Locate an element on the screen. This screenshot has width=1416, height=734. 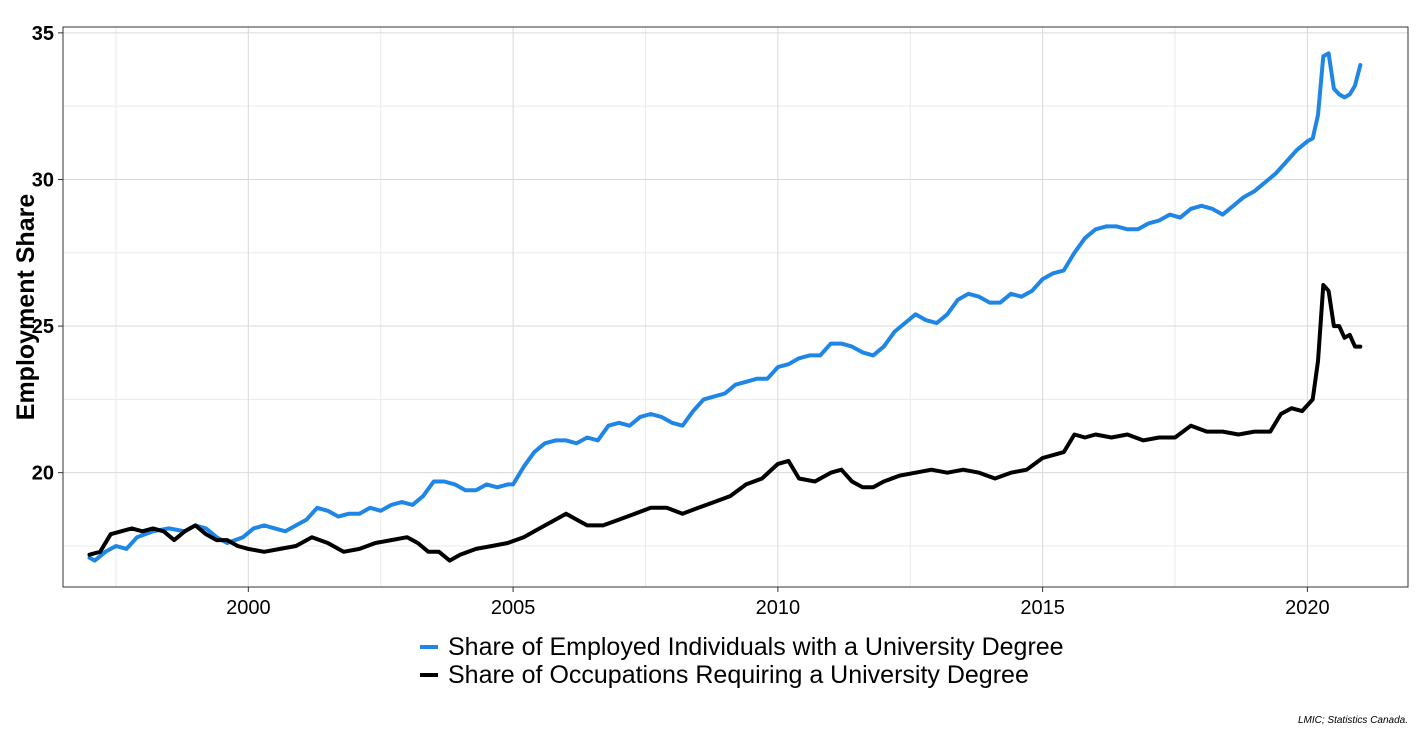
x-tick-label: 2005 is located at coordinates (513, 608).